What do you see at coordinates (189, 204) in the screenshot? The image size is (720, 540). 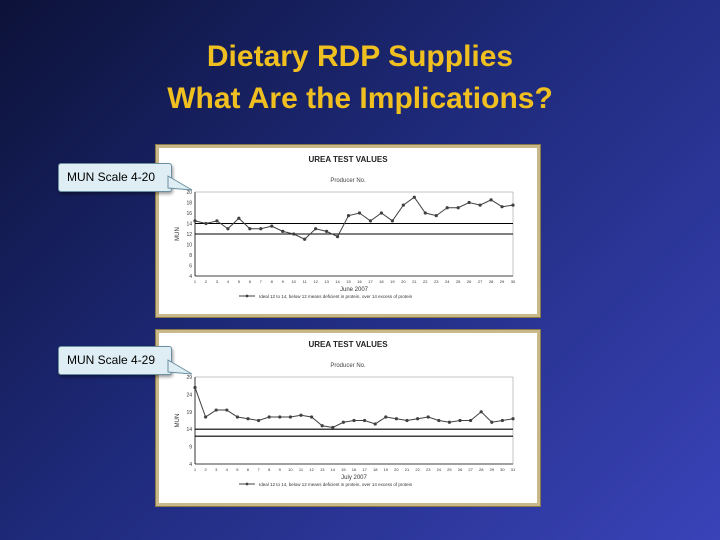 I see `y-tick-label: 18` at bounding box center [189, 204].